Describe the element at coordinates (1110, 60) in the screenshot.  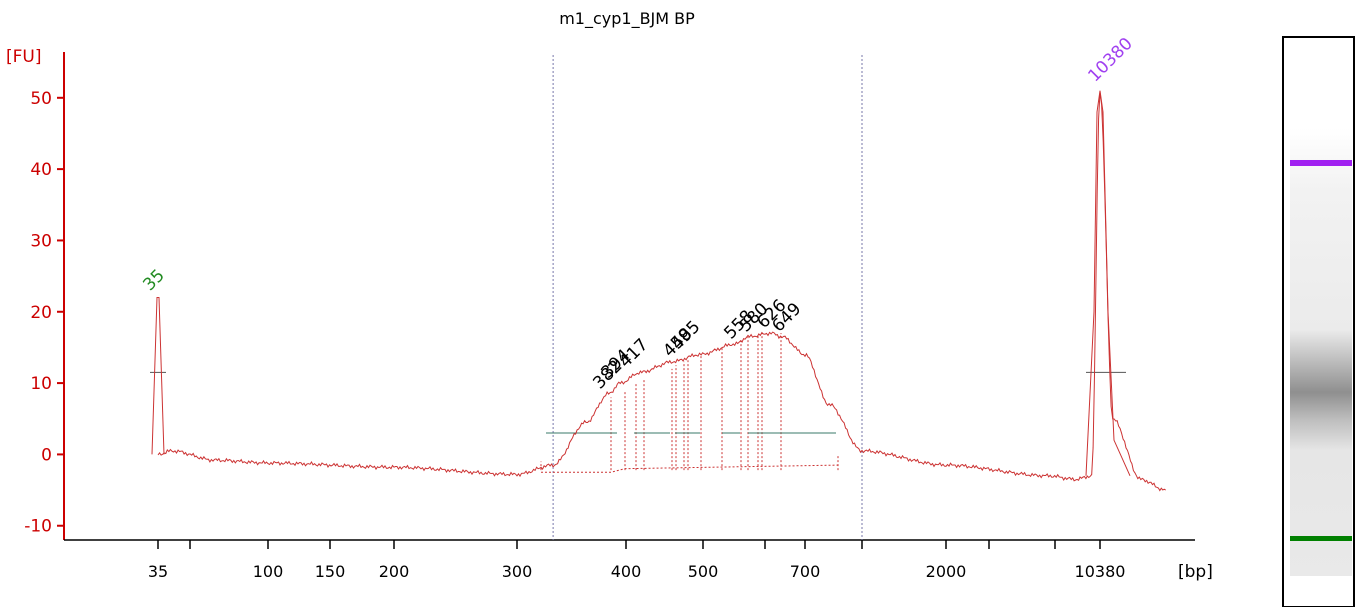
I see `peak-label: 10380` at that location.